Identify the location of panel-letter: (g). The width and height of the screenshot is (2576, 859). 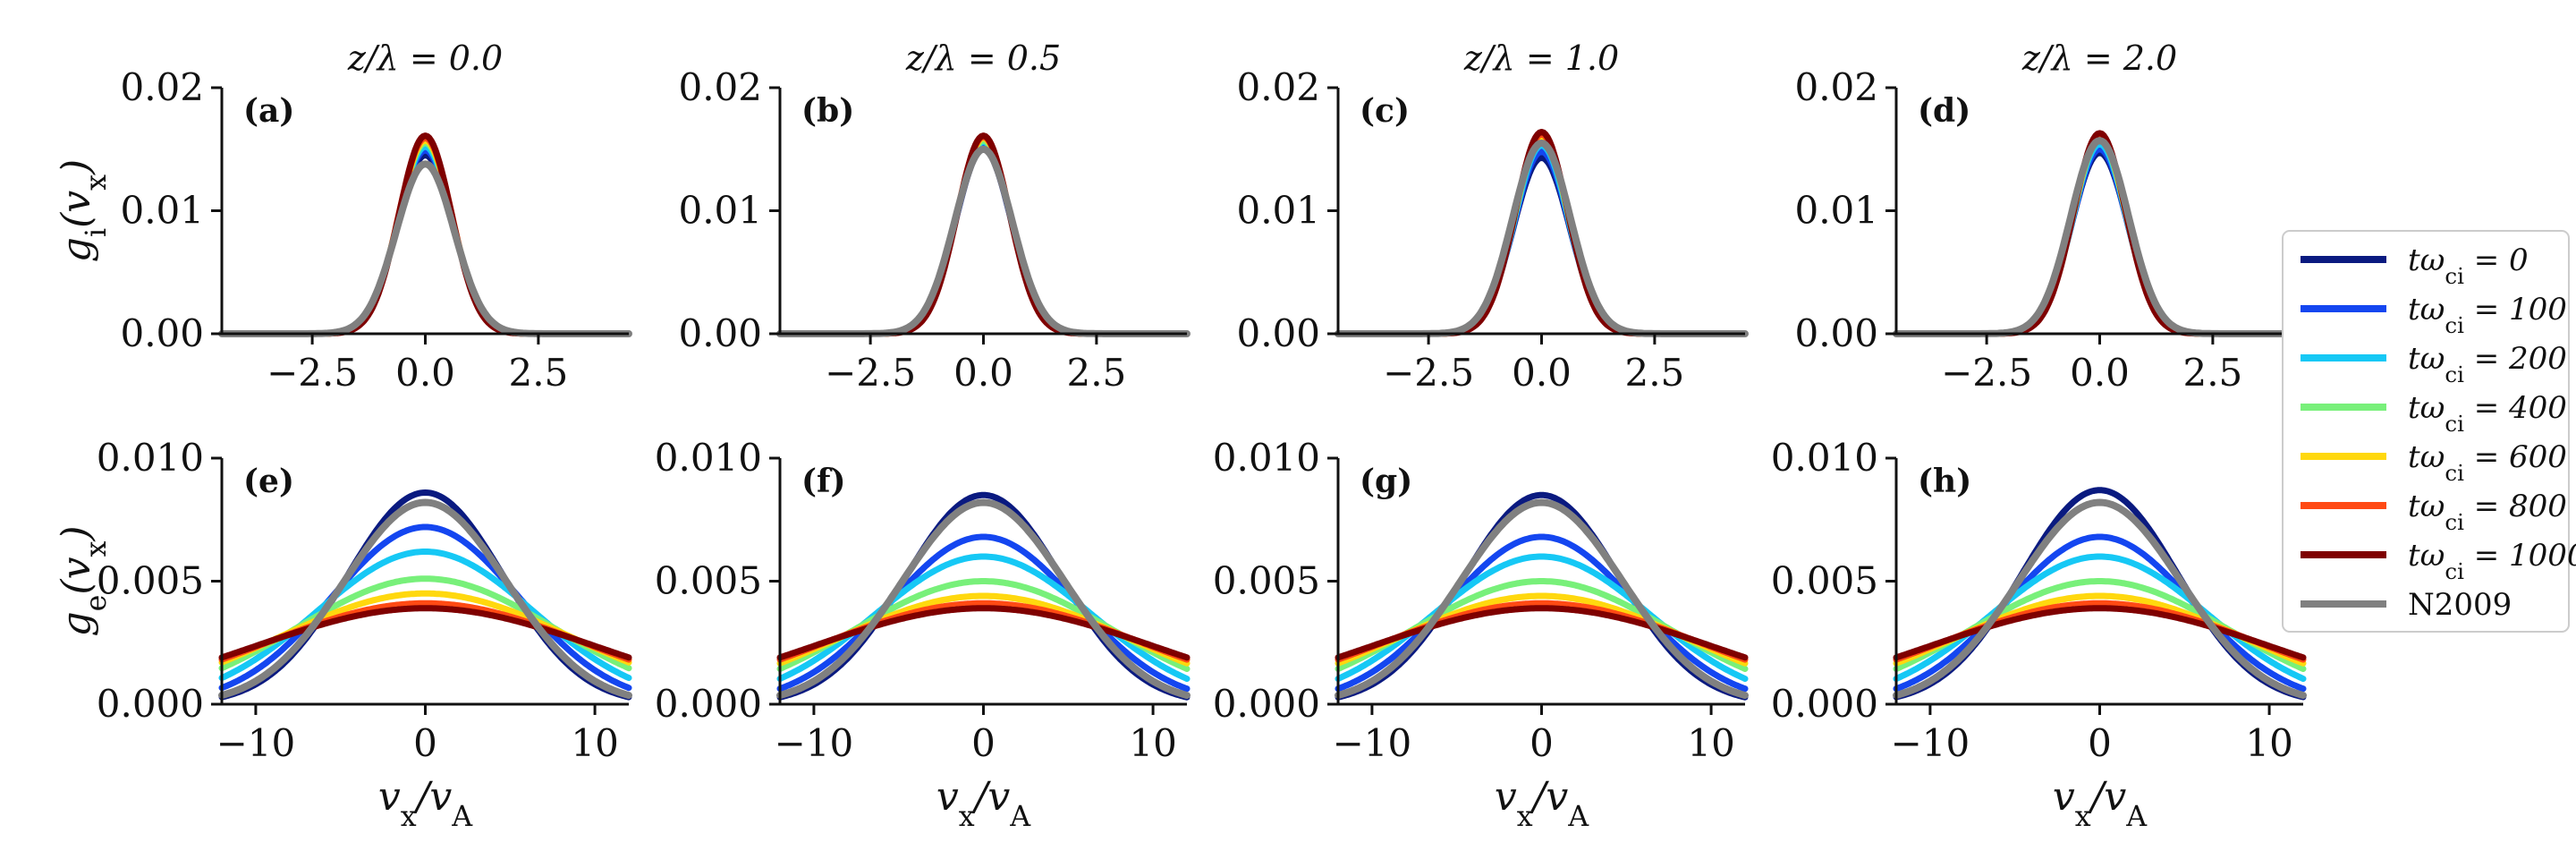
(1386, 481).